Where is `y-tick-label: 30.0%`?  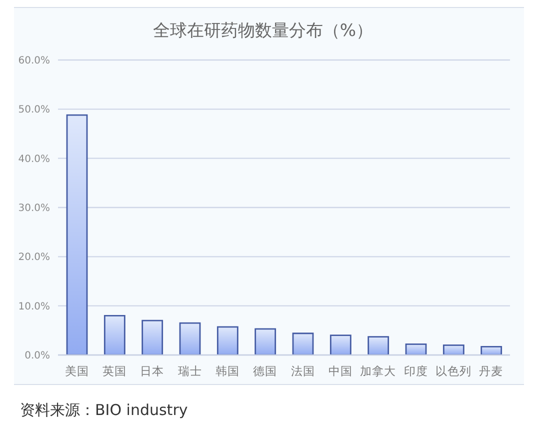 y-tick-label: 30.0% is located at coordinates (34, 208).